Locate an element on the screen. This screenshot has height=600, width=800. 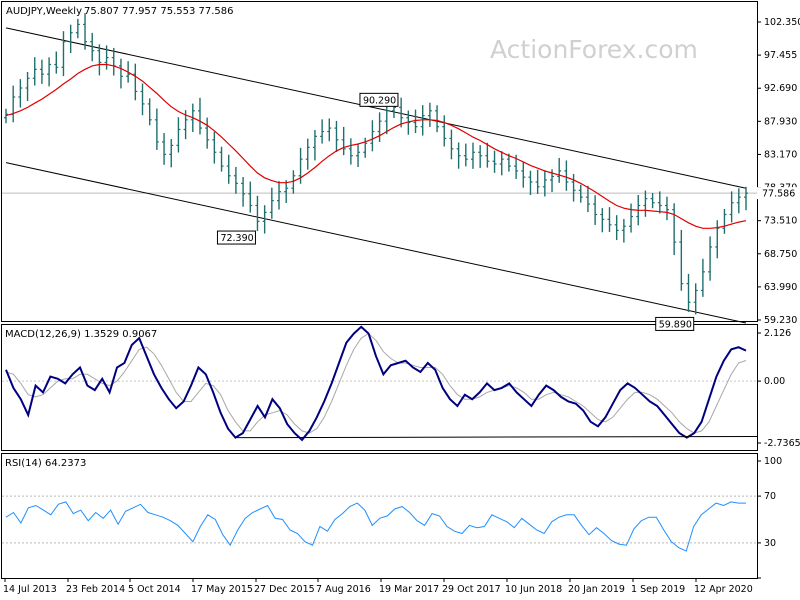
time-tick-label: 1 Sep 2019 is located at coordinates (658, 589).